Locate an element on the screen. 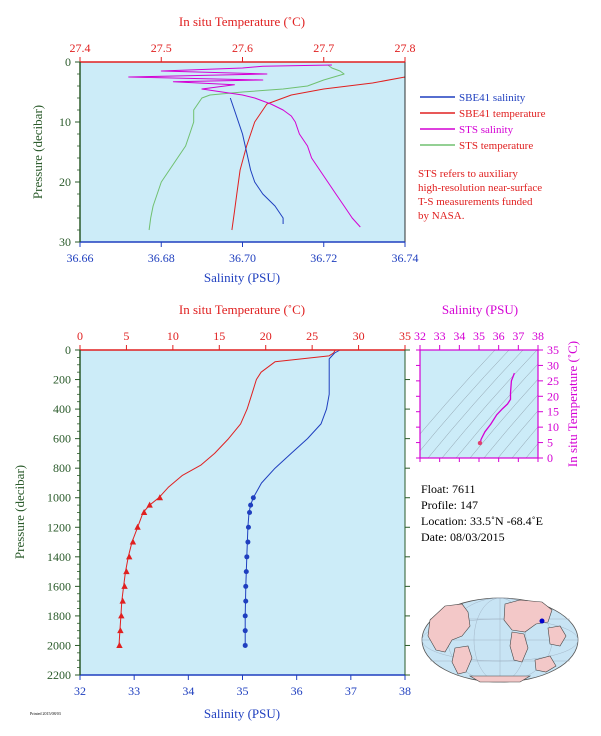  ts-series-layer is located at coordinates (496, 409).